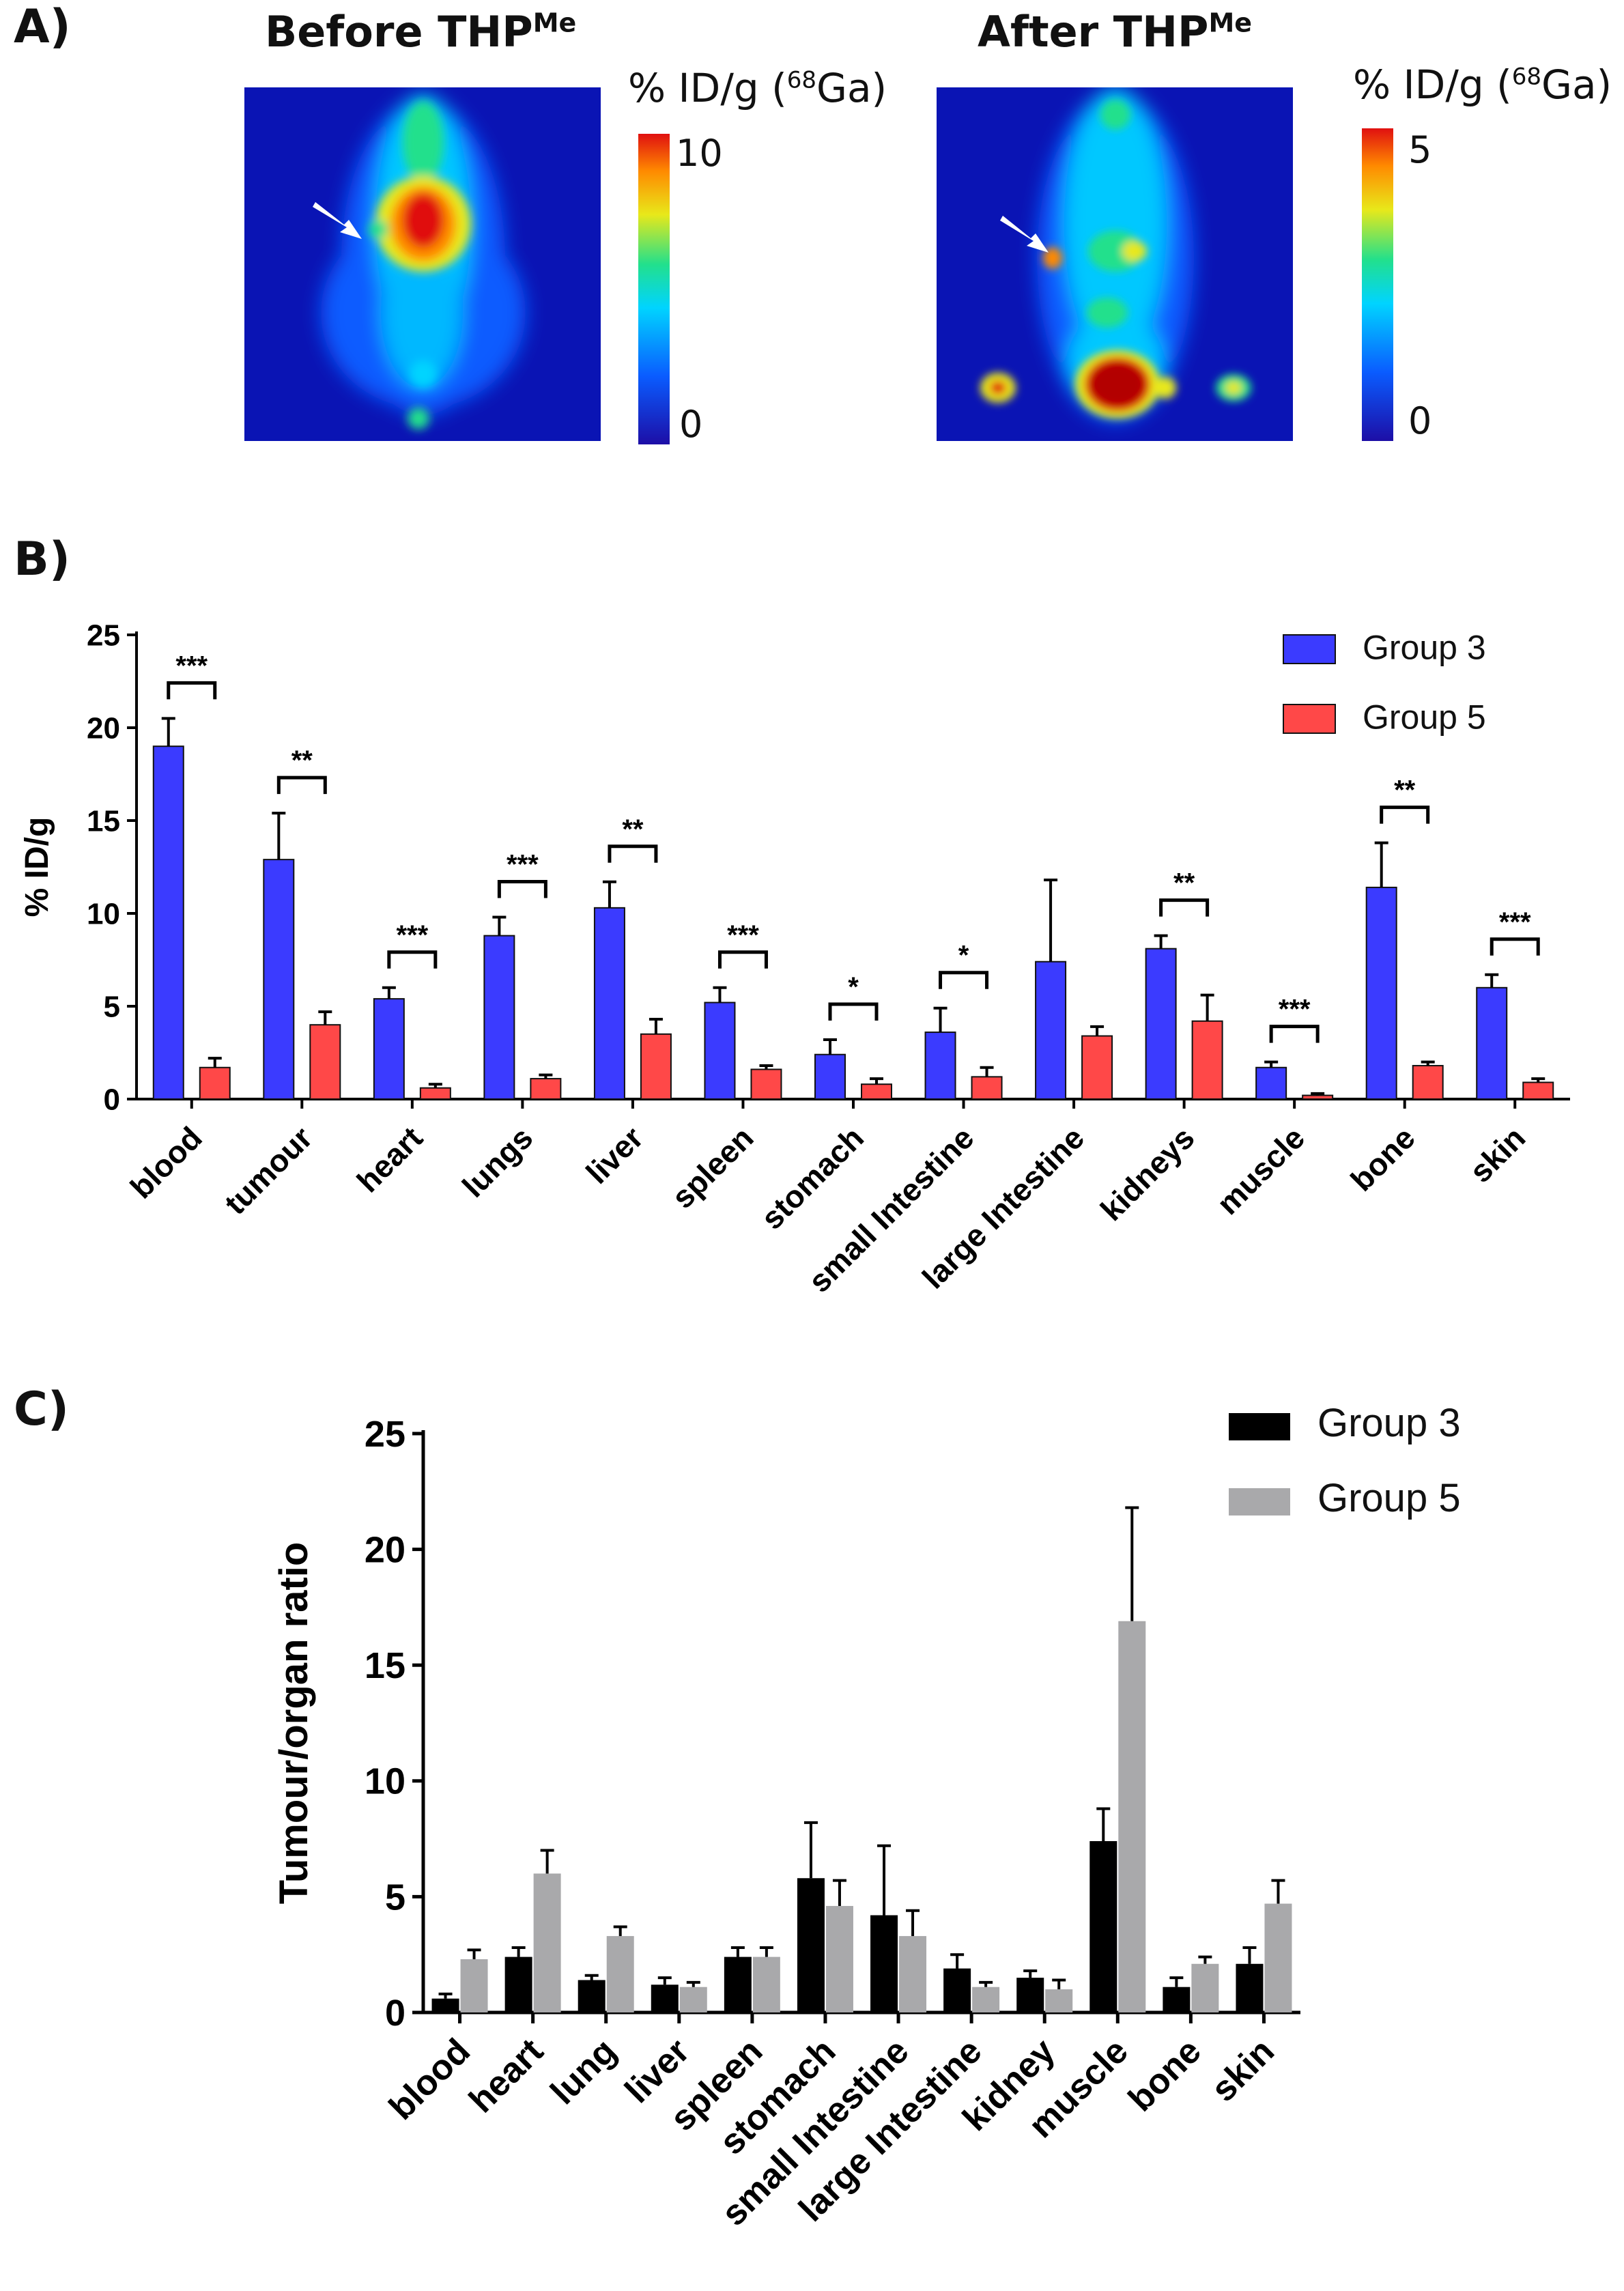 This screenshot has height=2291, width=1624. I want to click on chart-b-bar-group-5-lungs, so click(546, 1089).